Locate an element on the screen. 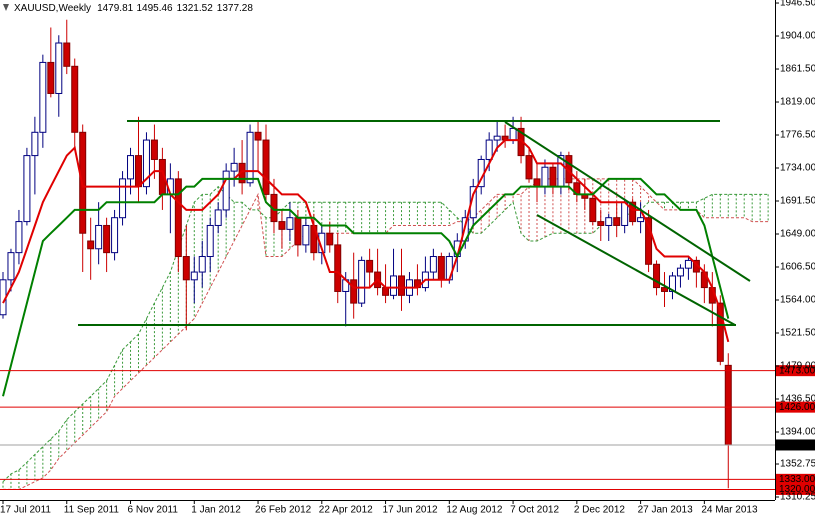 The height and width of the screenshot is (516, 815). y-tick-label: 1352.75 is located at coordinates (797, 464).